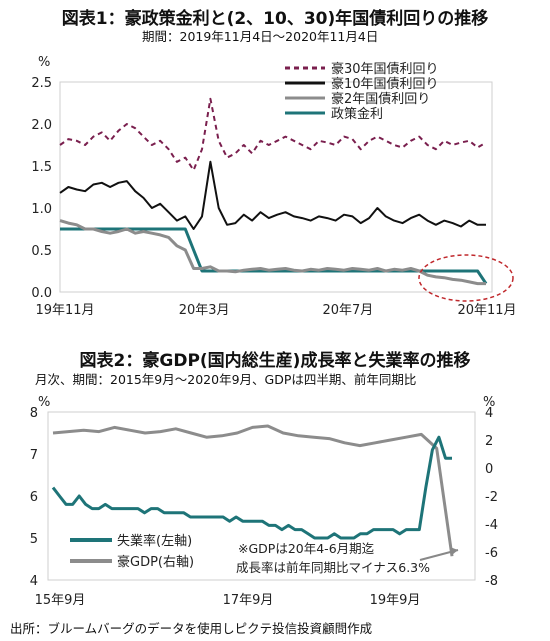 The image size is (550, 641). What do you see at coordinates (41, 209) in the screenshot?
I see `chart1-y-tick: 1.0` at bounding box center [41, 209].